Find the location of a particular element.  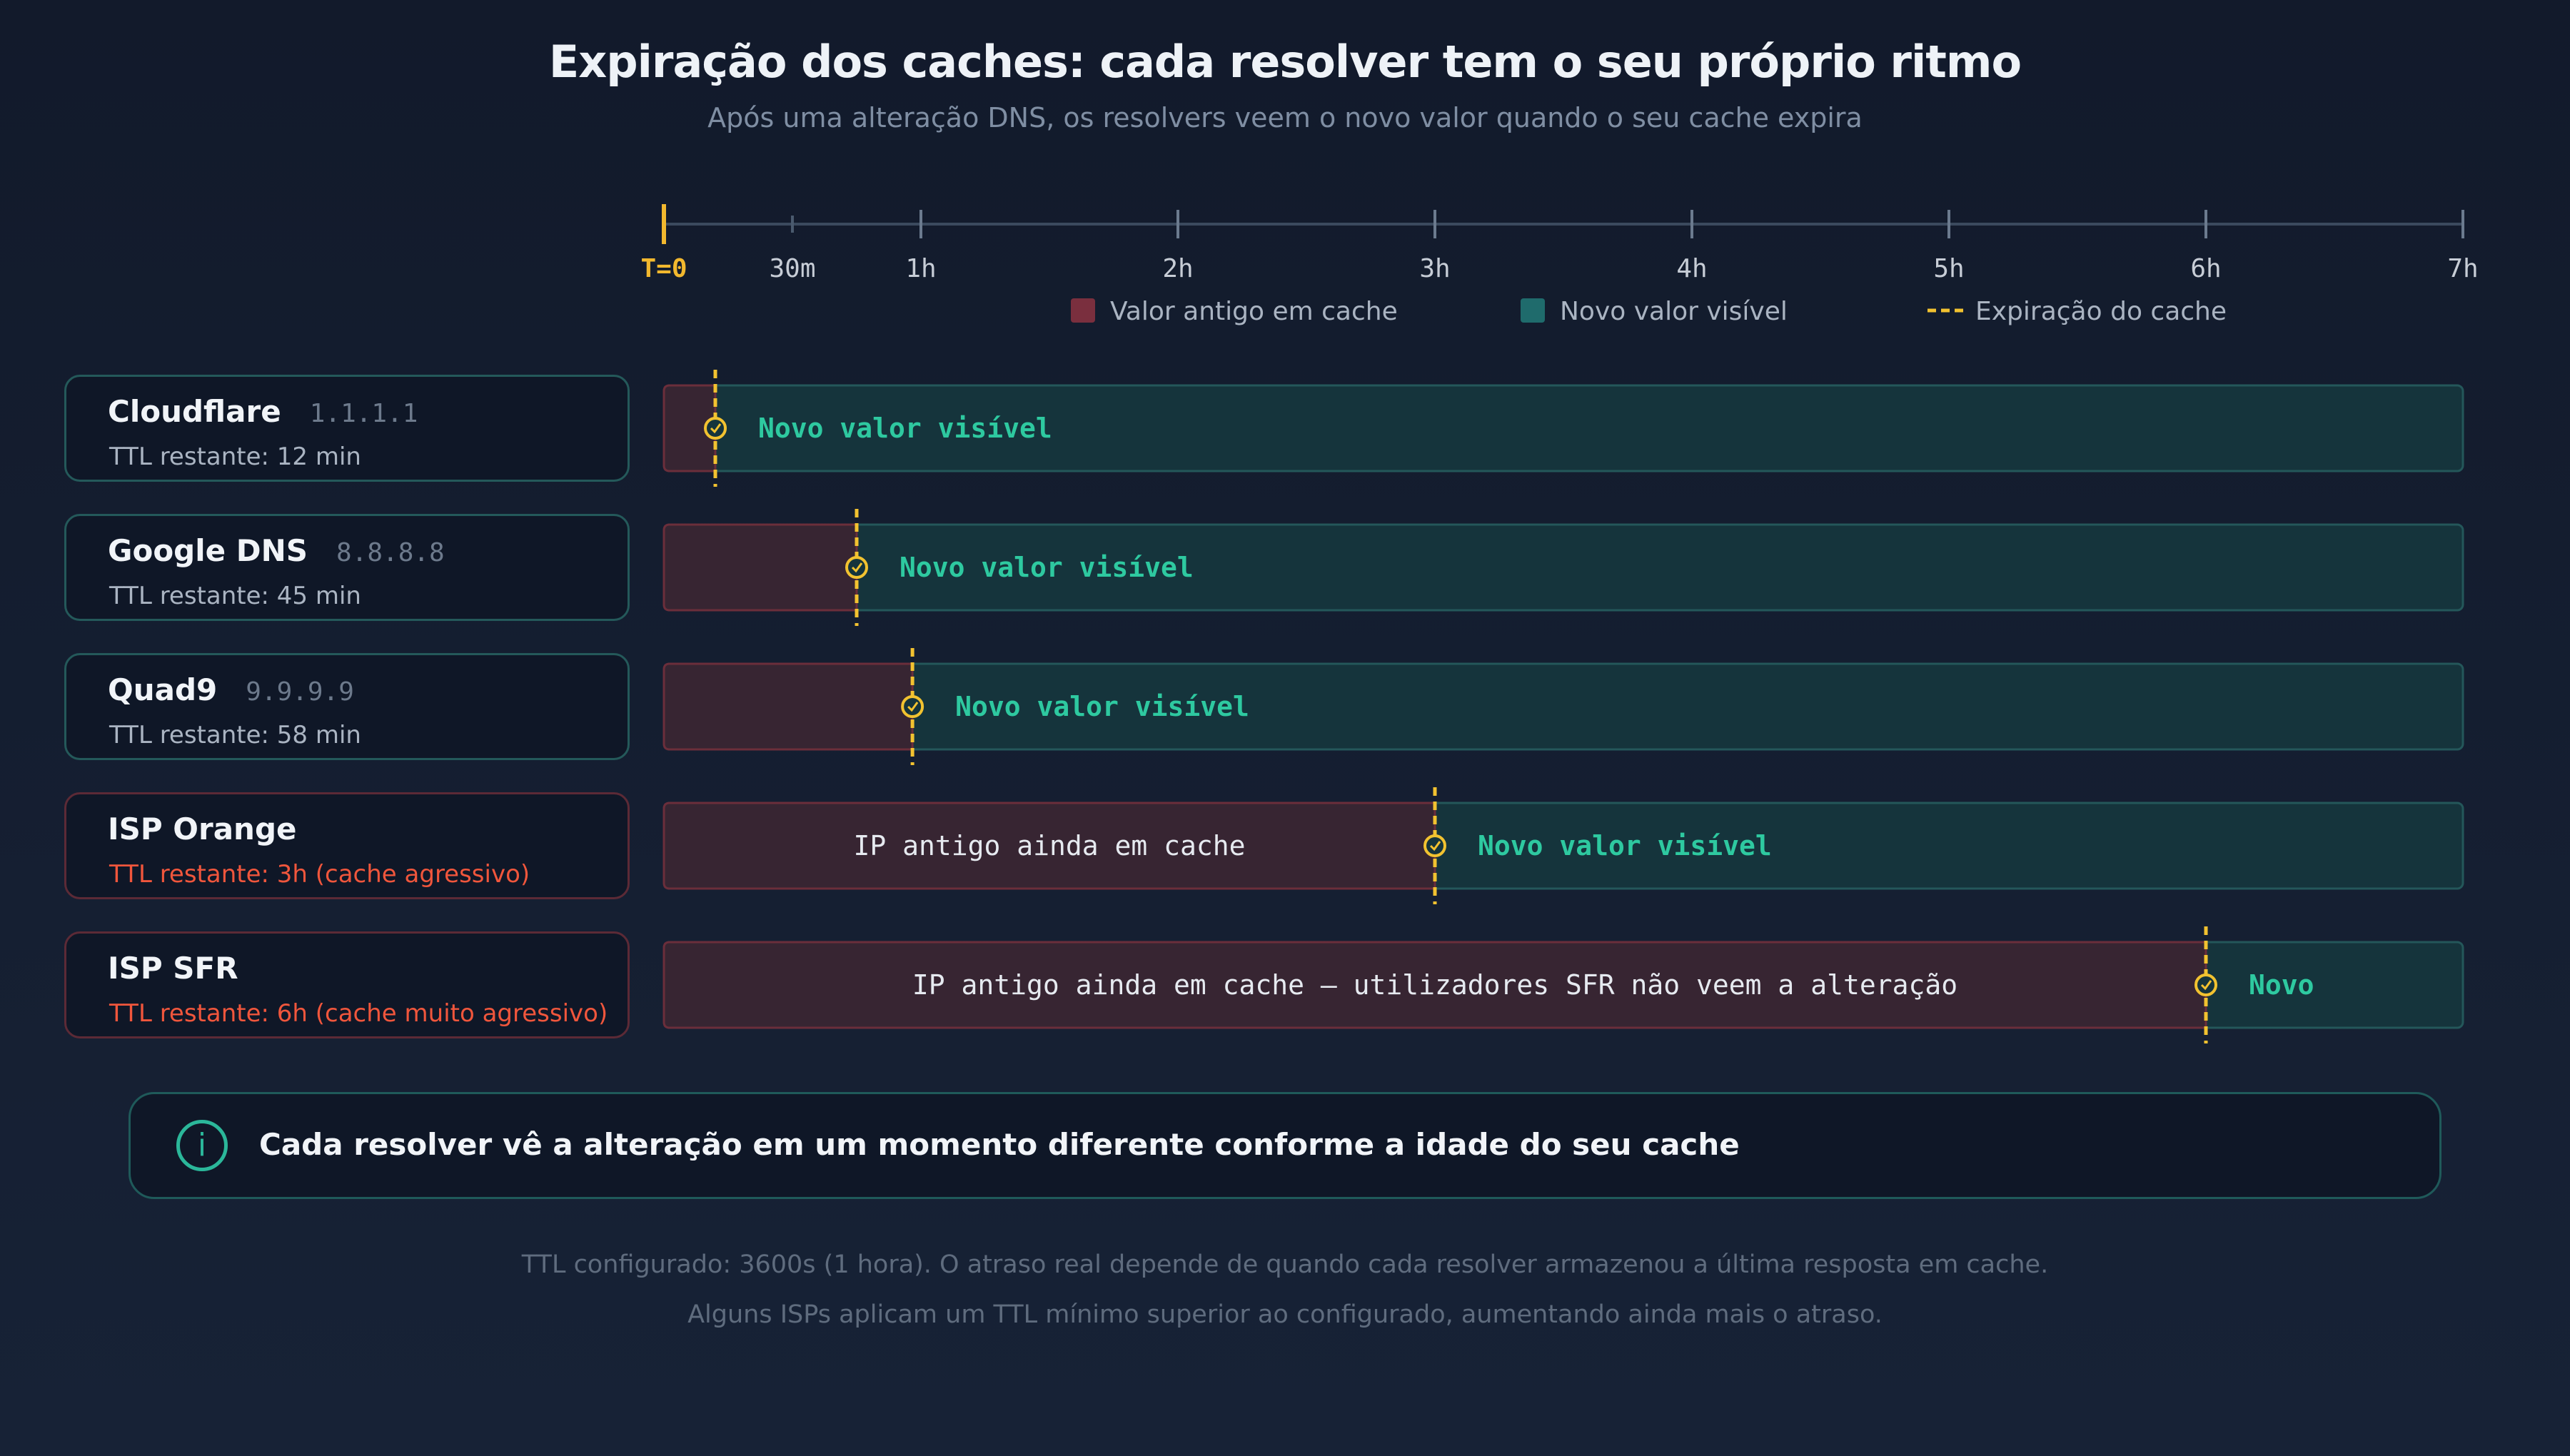

axis-tick-label: 3h is located at coordinates (1434, 268).